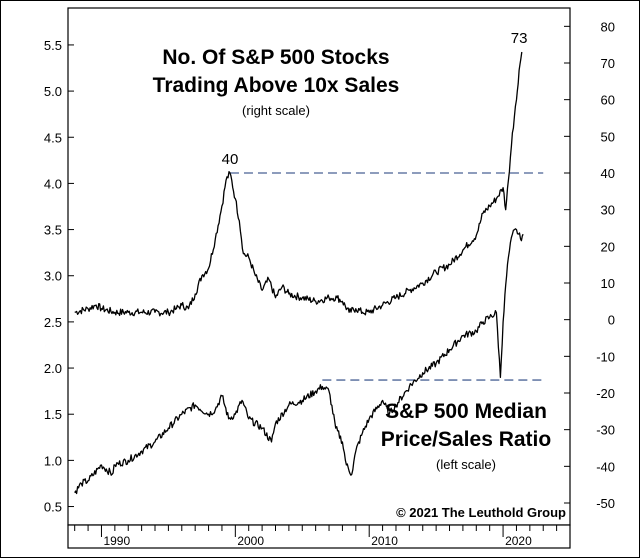 Image resolution: width=640 pixels, height=558 pixels. What do you see at coordinates (276, 110) in the screenshot?
I see `title-note: (right scale)` at bounding box center [276, 110].